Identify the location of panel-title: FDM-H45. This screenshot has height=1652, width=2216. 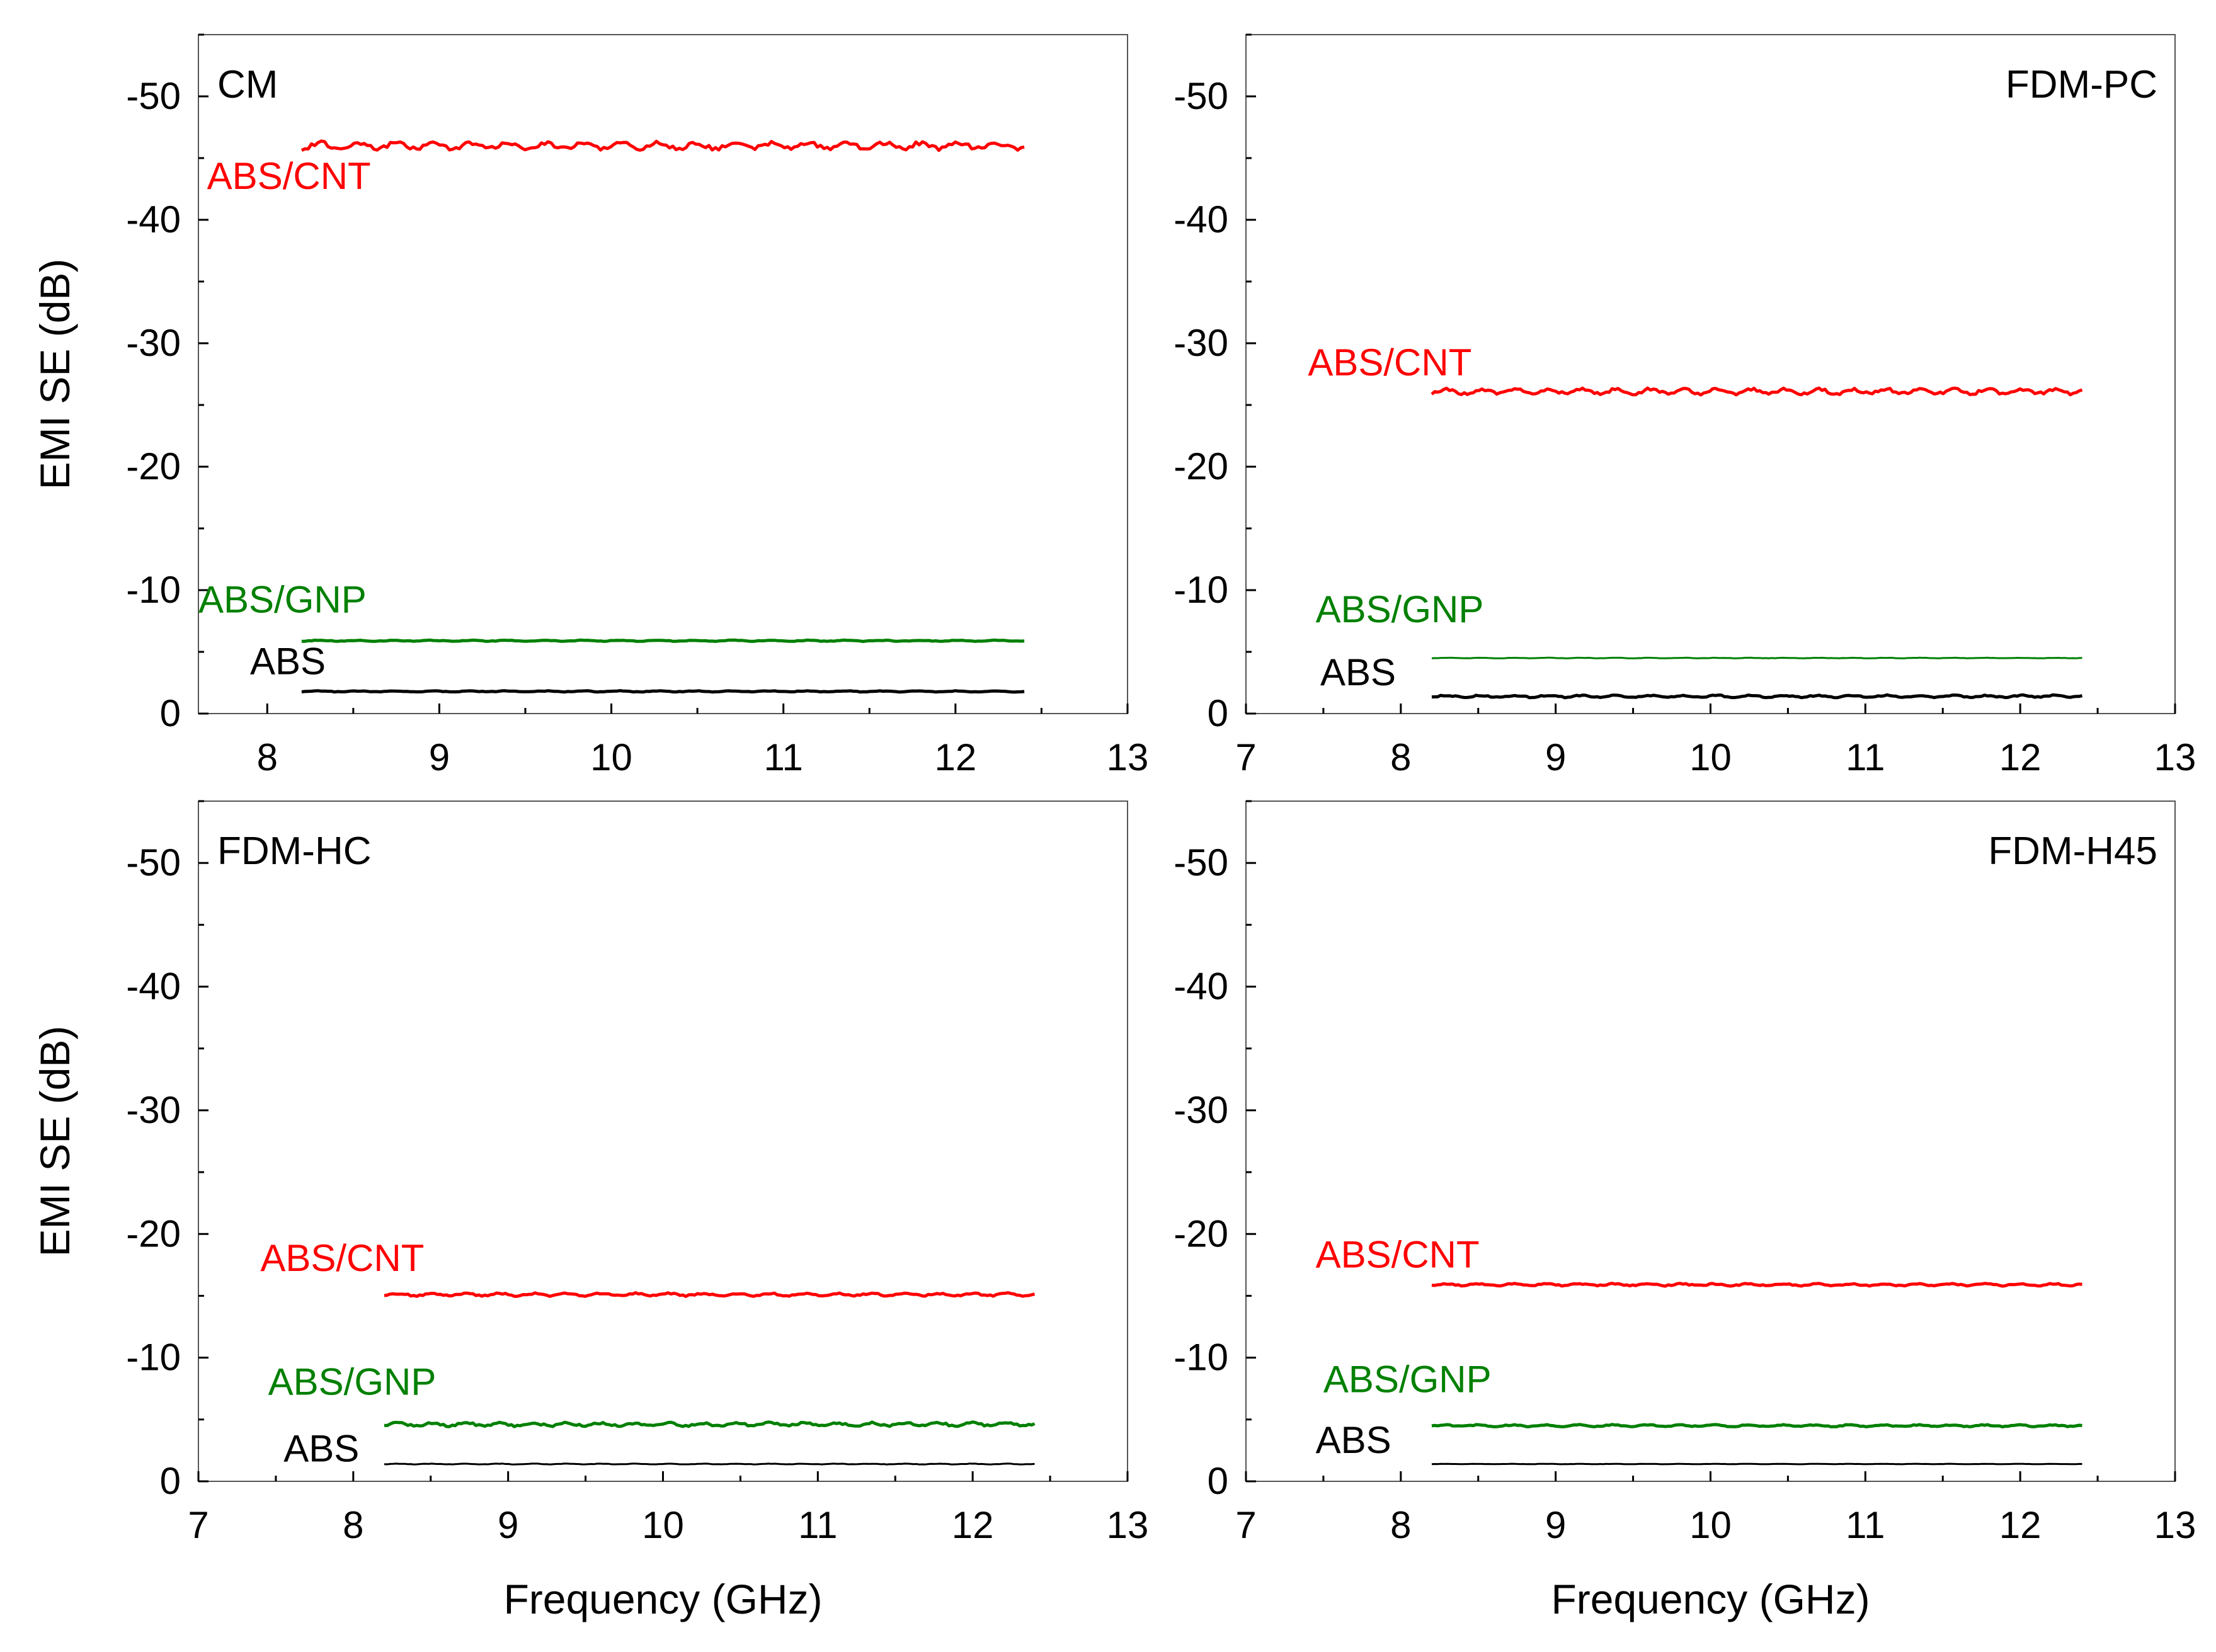
(2072, 851).